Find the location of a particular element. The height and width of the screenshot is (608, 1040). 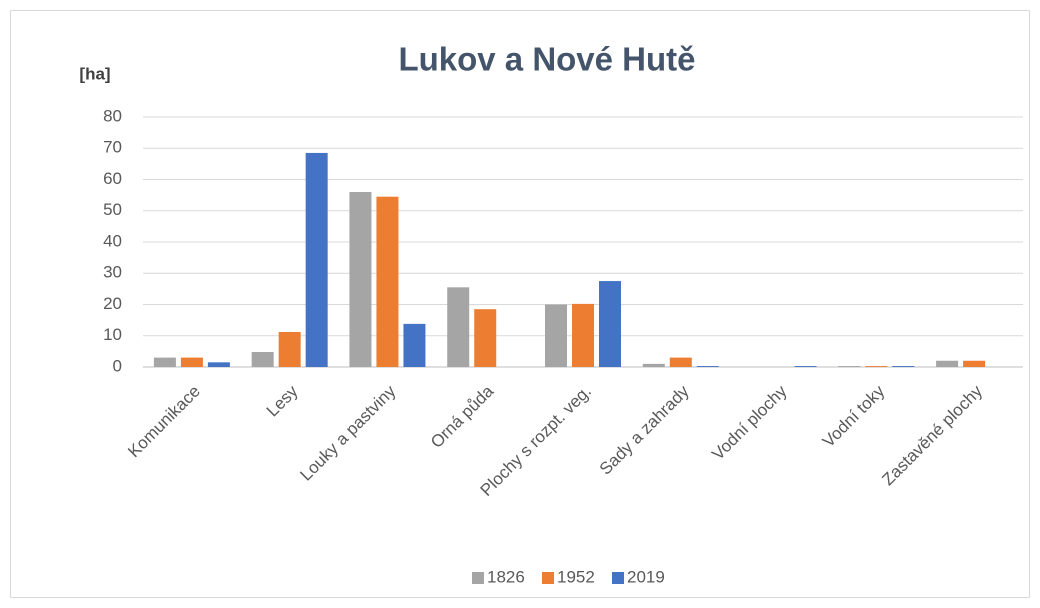

y-tick-label: 40 is located at coordinates (112, 240).